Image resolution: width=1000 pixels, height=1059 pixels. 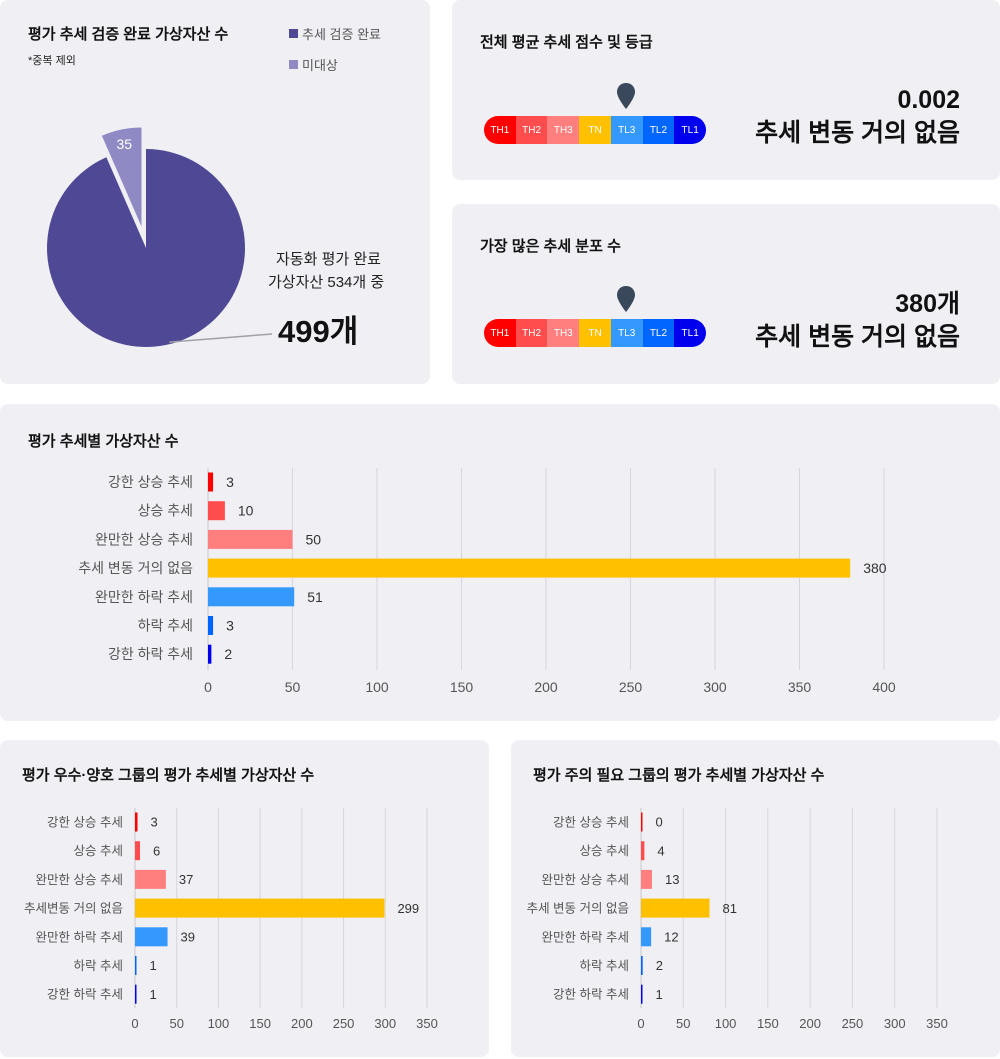 I want to click on distribution-card-title: 가장 많은 추세 분포 수, so click(x=550, y=246).